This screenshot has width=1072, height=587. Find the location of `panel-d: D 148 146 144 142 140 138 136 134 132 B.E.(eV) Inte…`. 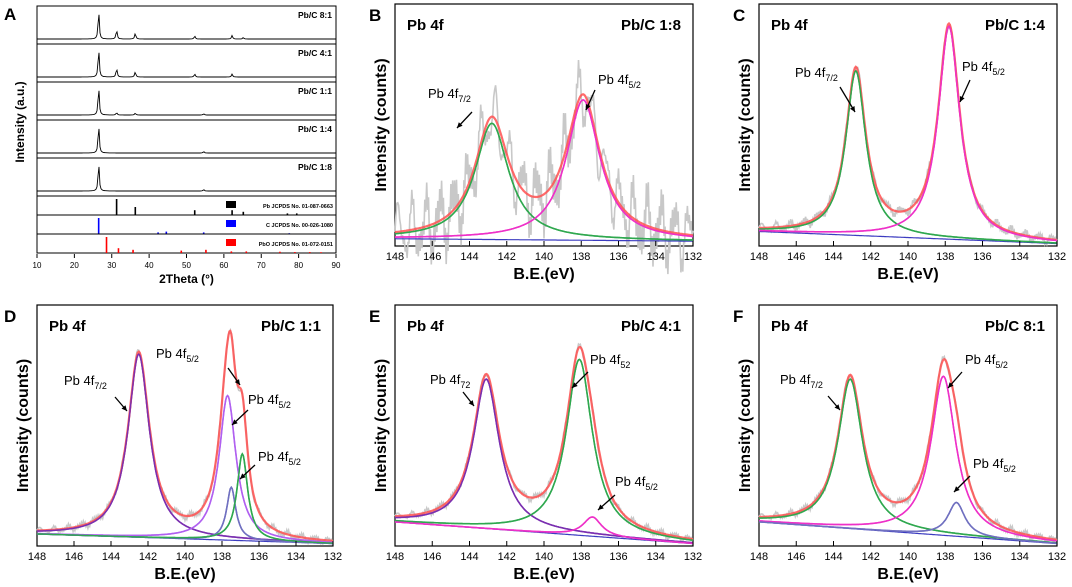

panel-d: D 148 146 144 142 140 138 136 134 132 B.E.(eV) Inte… is located at coordinates (173, 443).